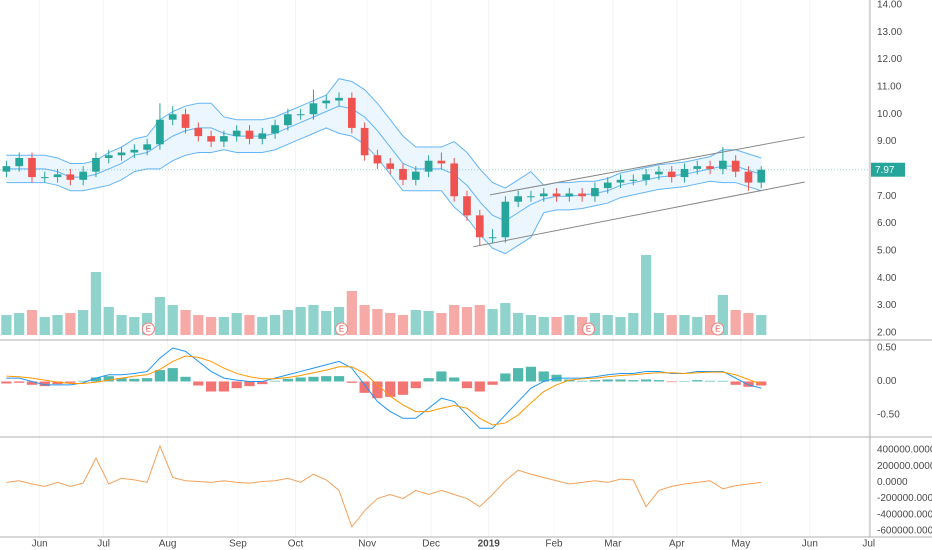 This screenshot has width=932, height=550. What do you see at coordinates (887, 278) in the screenshot?
I see `y-tick-label: 4.00` at bounding box center [887, 278].